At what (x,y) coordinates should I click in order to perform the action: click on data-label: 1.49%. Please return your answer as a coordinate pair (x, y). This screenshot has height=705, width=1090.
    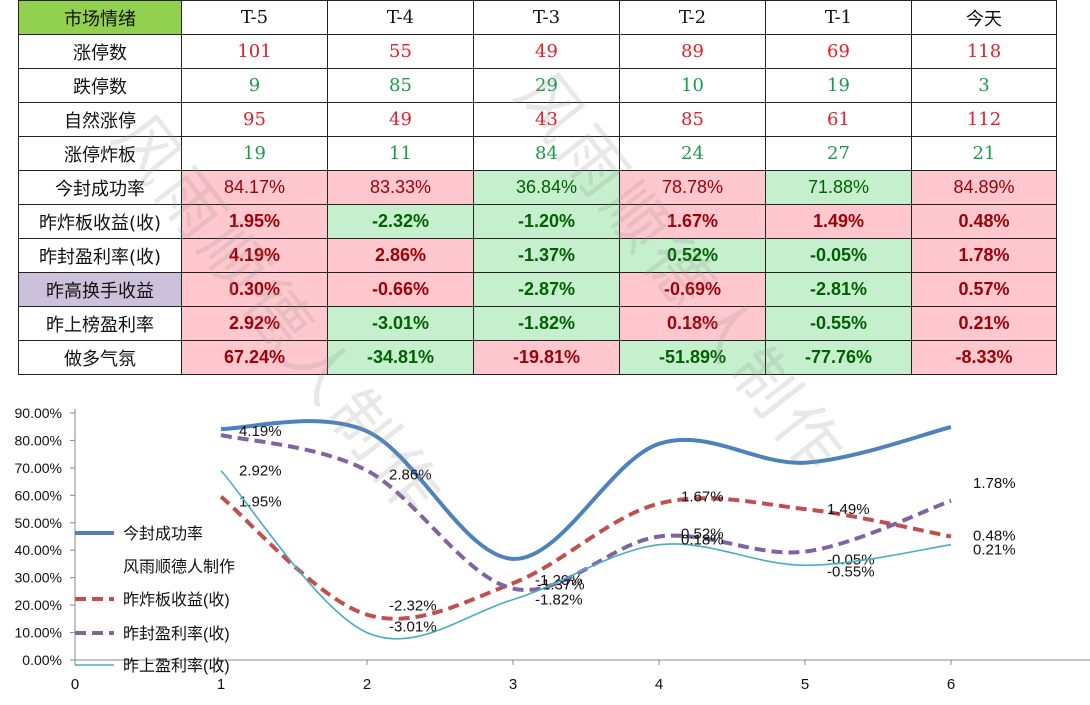
    Looking at the image, I should click on (848, 509).